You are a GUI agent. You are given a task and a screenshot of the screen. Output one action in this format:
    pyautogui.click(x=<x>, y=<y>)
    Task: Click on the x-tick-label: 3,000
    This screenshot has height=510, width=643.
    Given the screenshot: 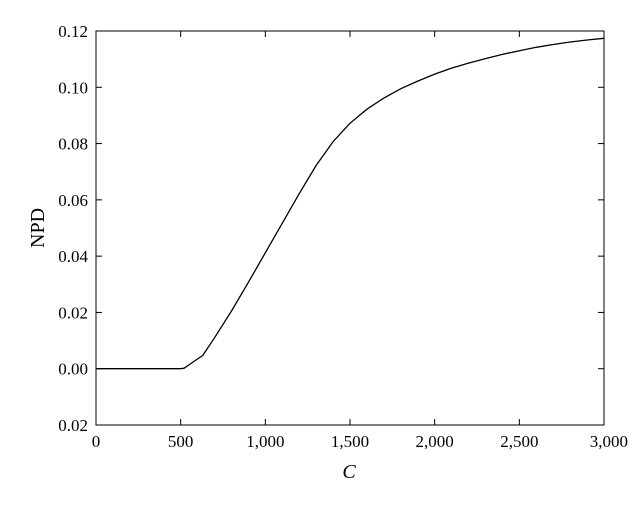 What is the action you would take?
    pyautogui.click(x=609, y=441)
    